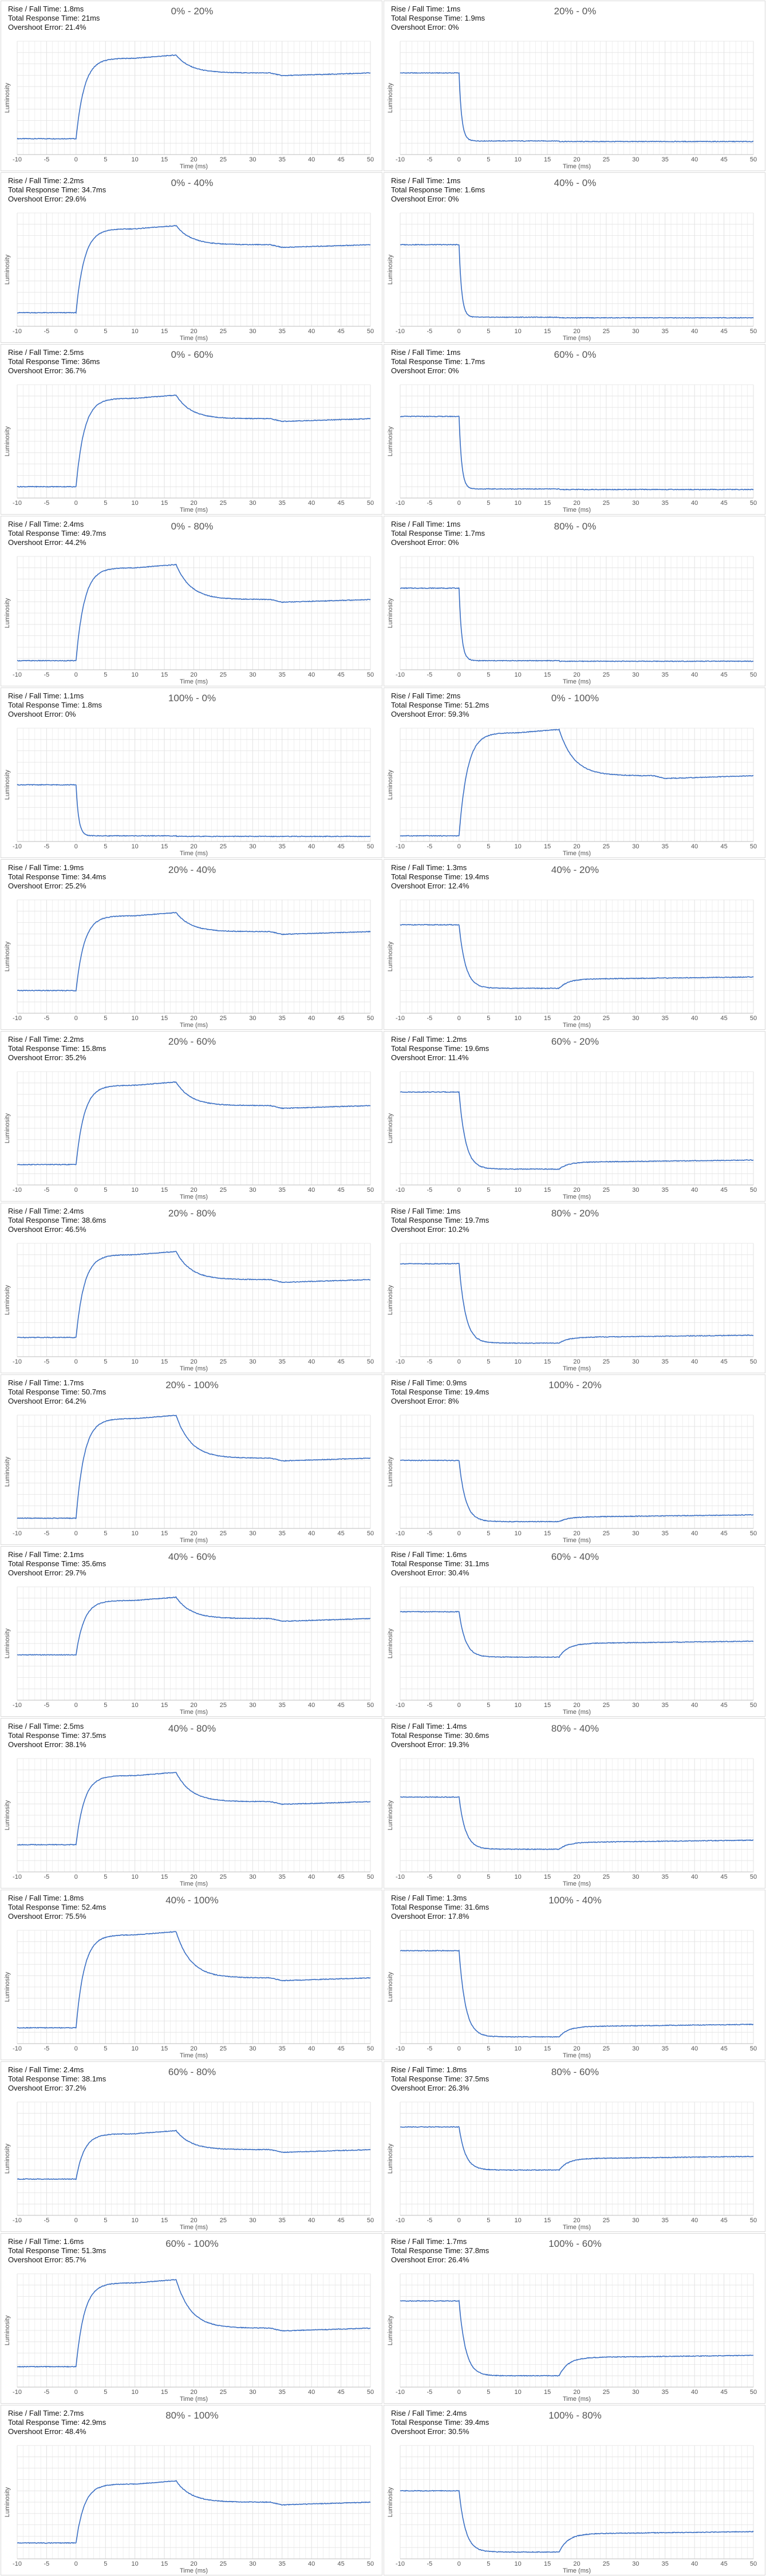 The width and height of the screenshot is (766, 2576). What do you see at coordinates (42, 714) in the screenshot?
I see `overshoot-error: Overshoot Error: 0%` at bounding box center [42, 714].